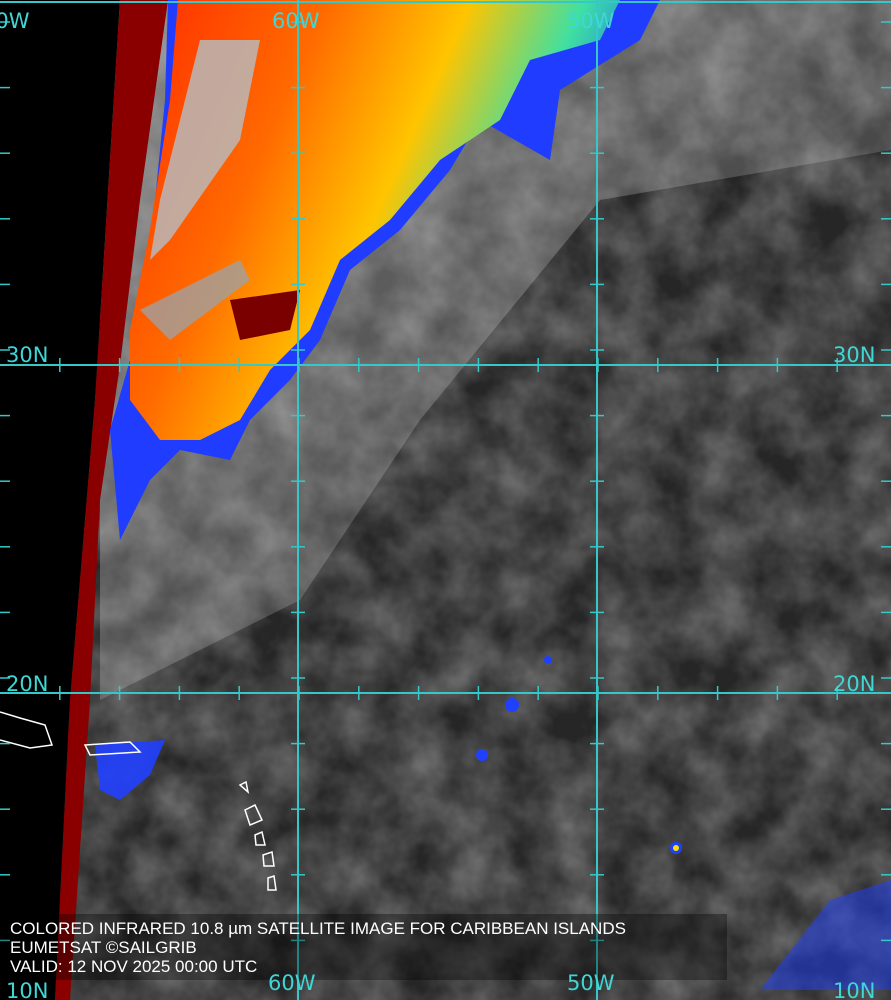 Image resolution: width=891 pixels, height=1000 pixels. What do you see at coordinates (103, 947) in the screenshot?
I see `caption-line: EUMETSAT ©SAILGRIB` at bounding box center [103, 947].